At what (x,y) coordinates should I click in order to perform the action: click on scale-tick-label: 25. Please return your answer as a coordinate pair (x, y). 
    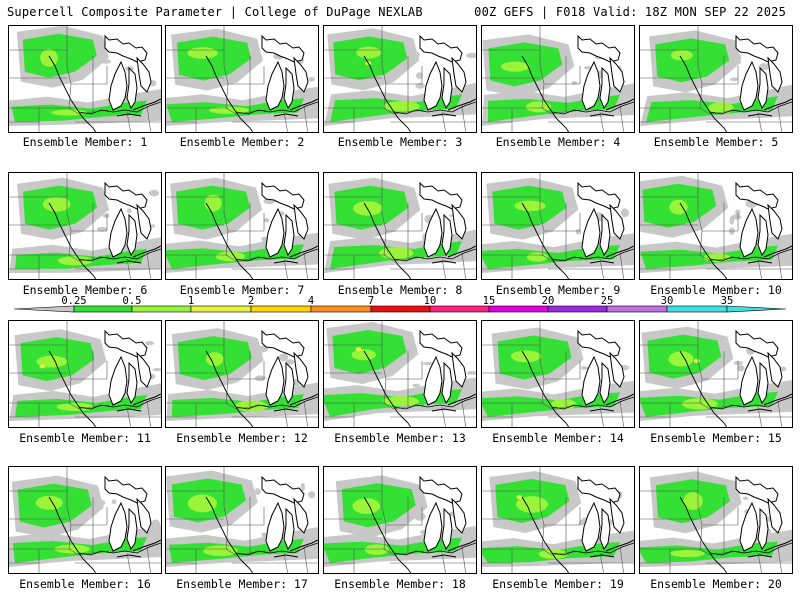
    Looking at the image, I should click on (607, 301).